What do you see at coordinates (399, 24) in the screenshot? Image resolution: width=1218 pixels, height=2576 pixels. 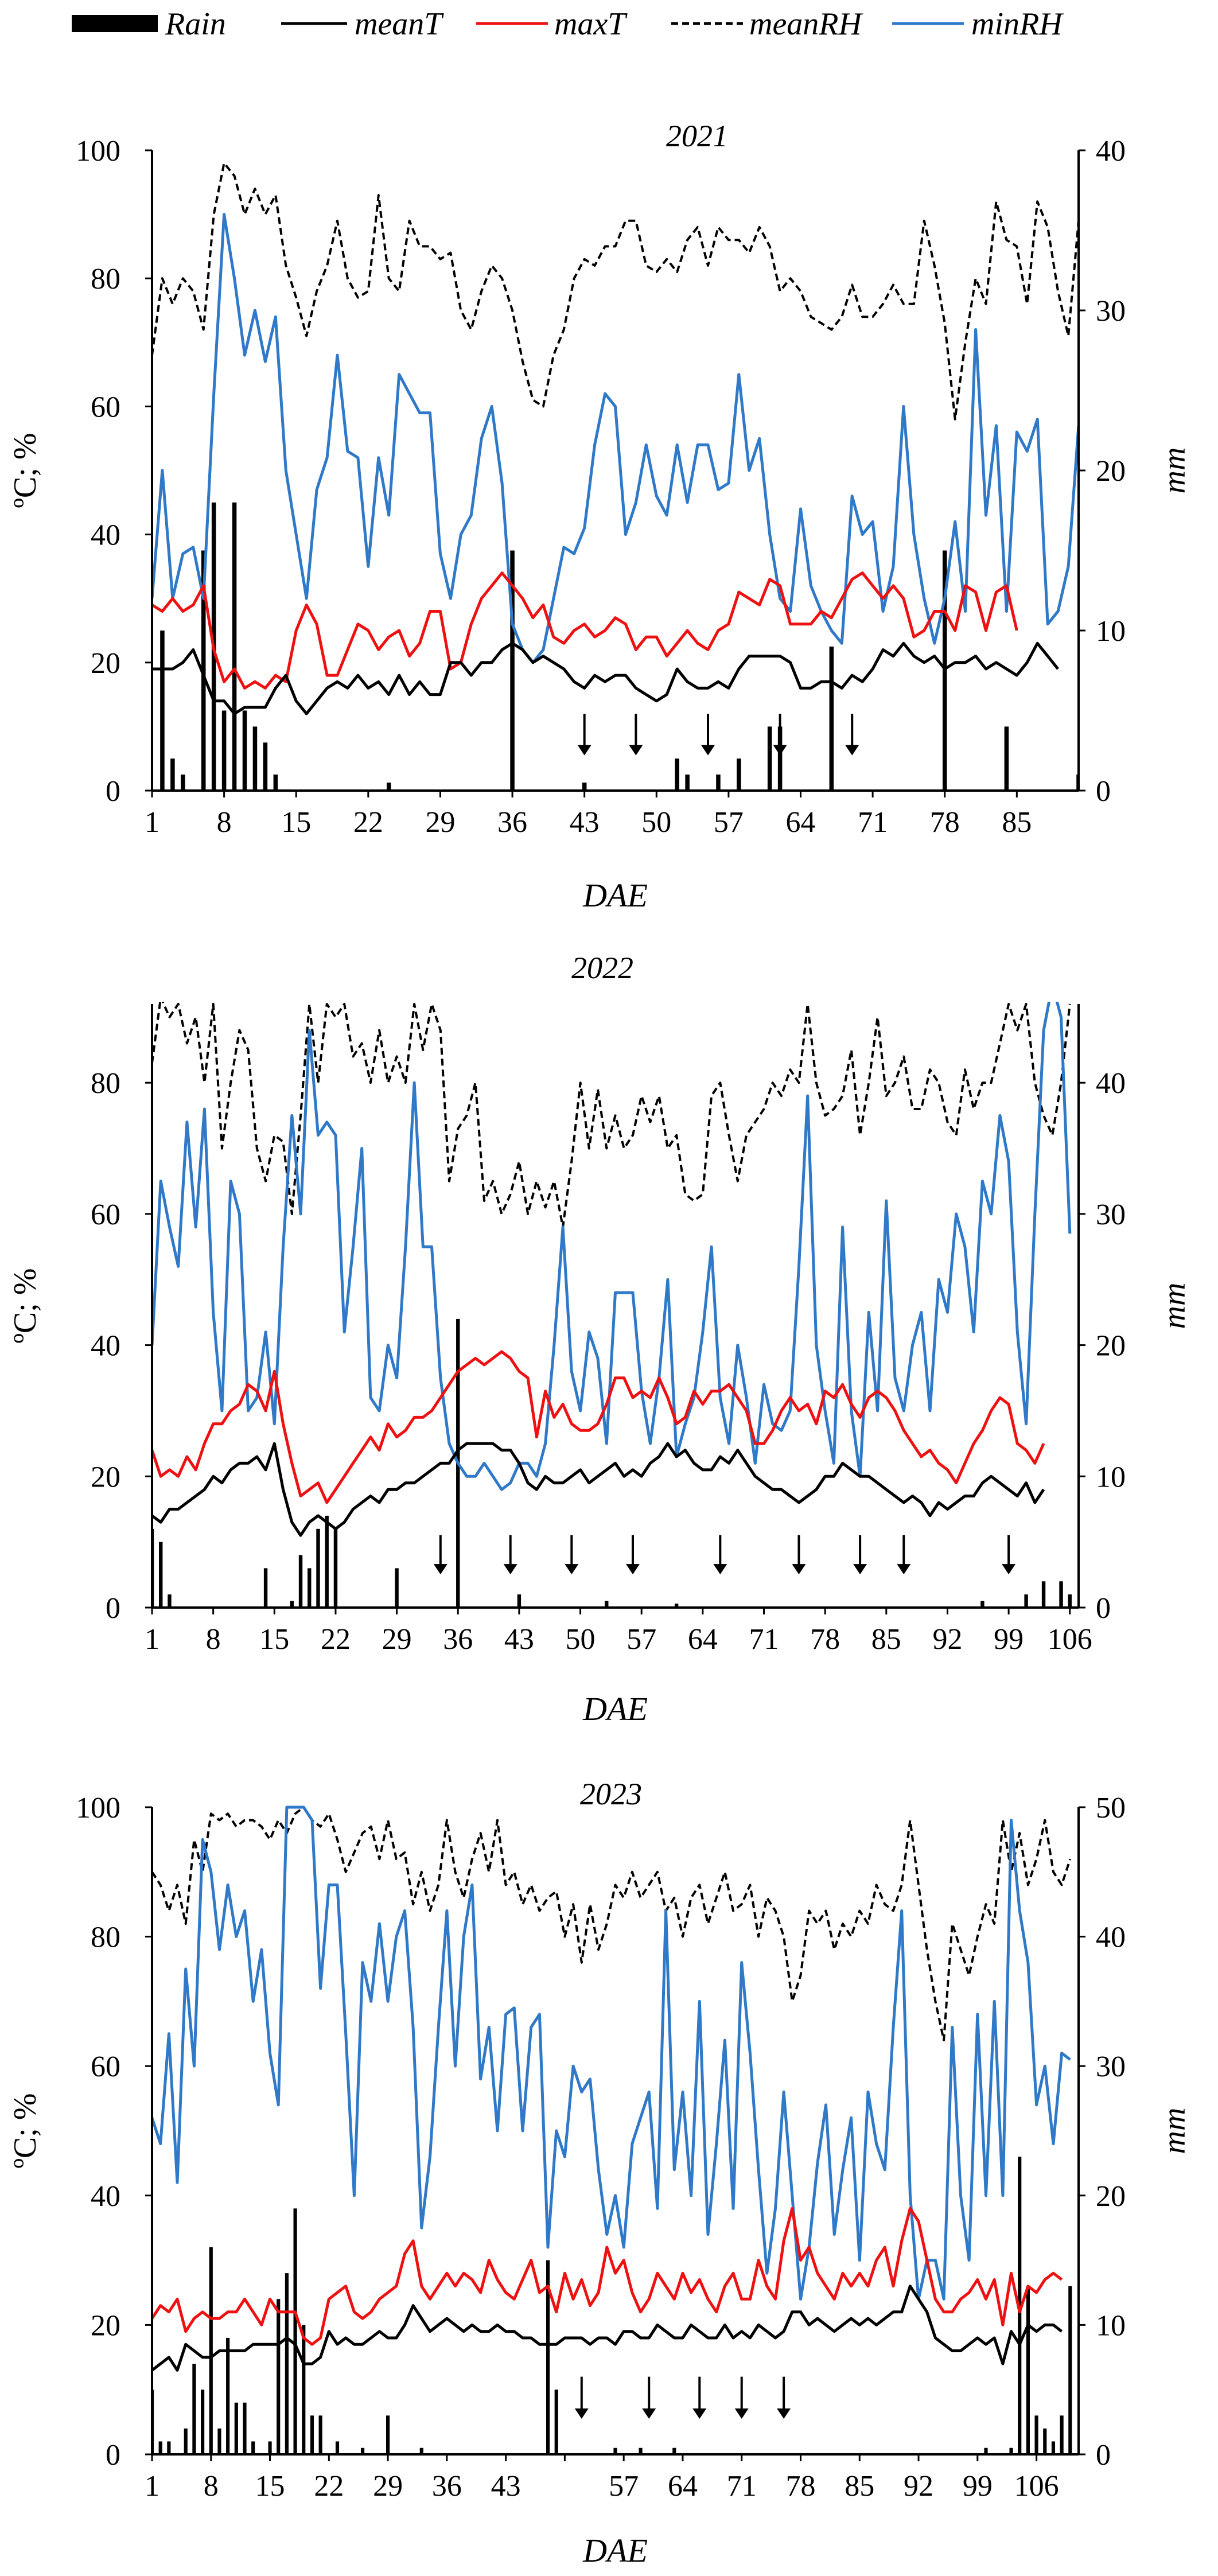 I see `legend-meant-label: meanT` at bounding box center [399, 24].